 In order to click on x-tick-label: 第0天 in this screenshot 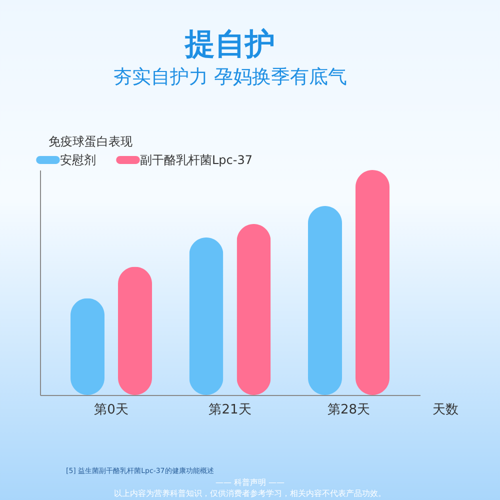, I will do `click(111, 410)`.